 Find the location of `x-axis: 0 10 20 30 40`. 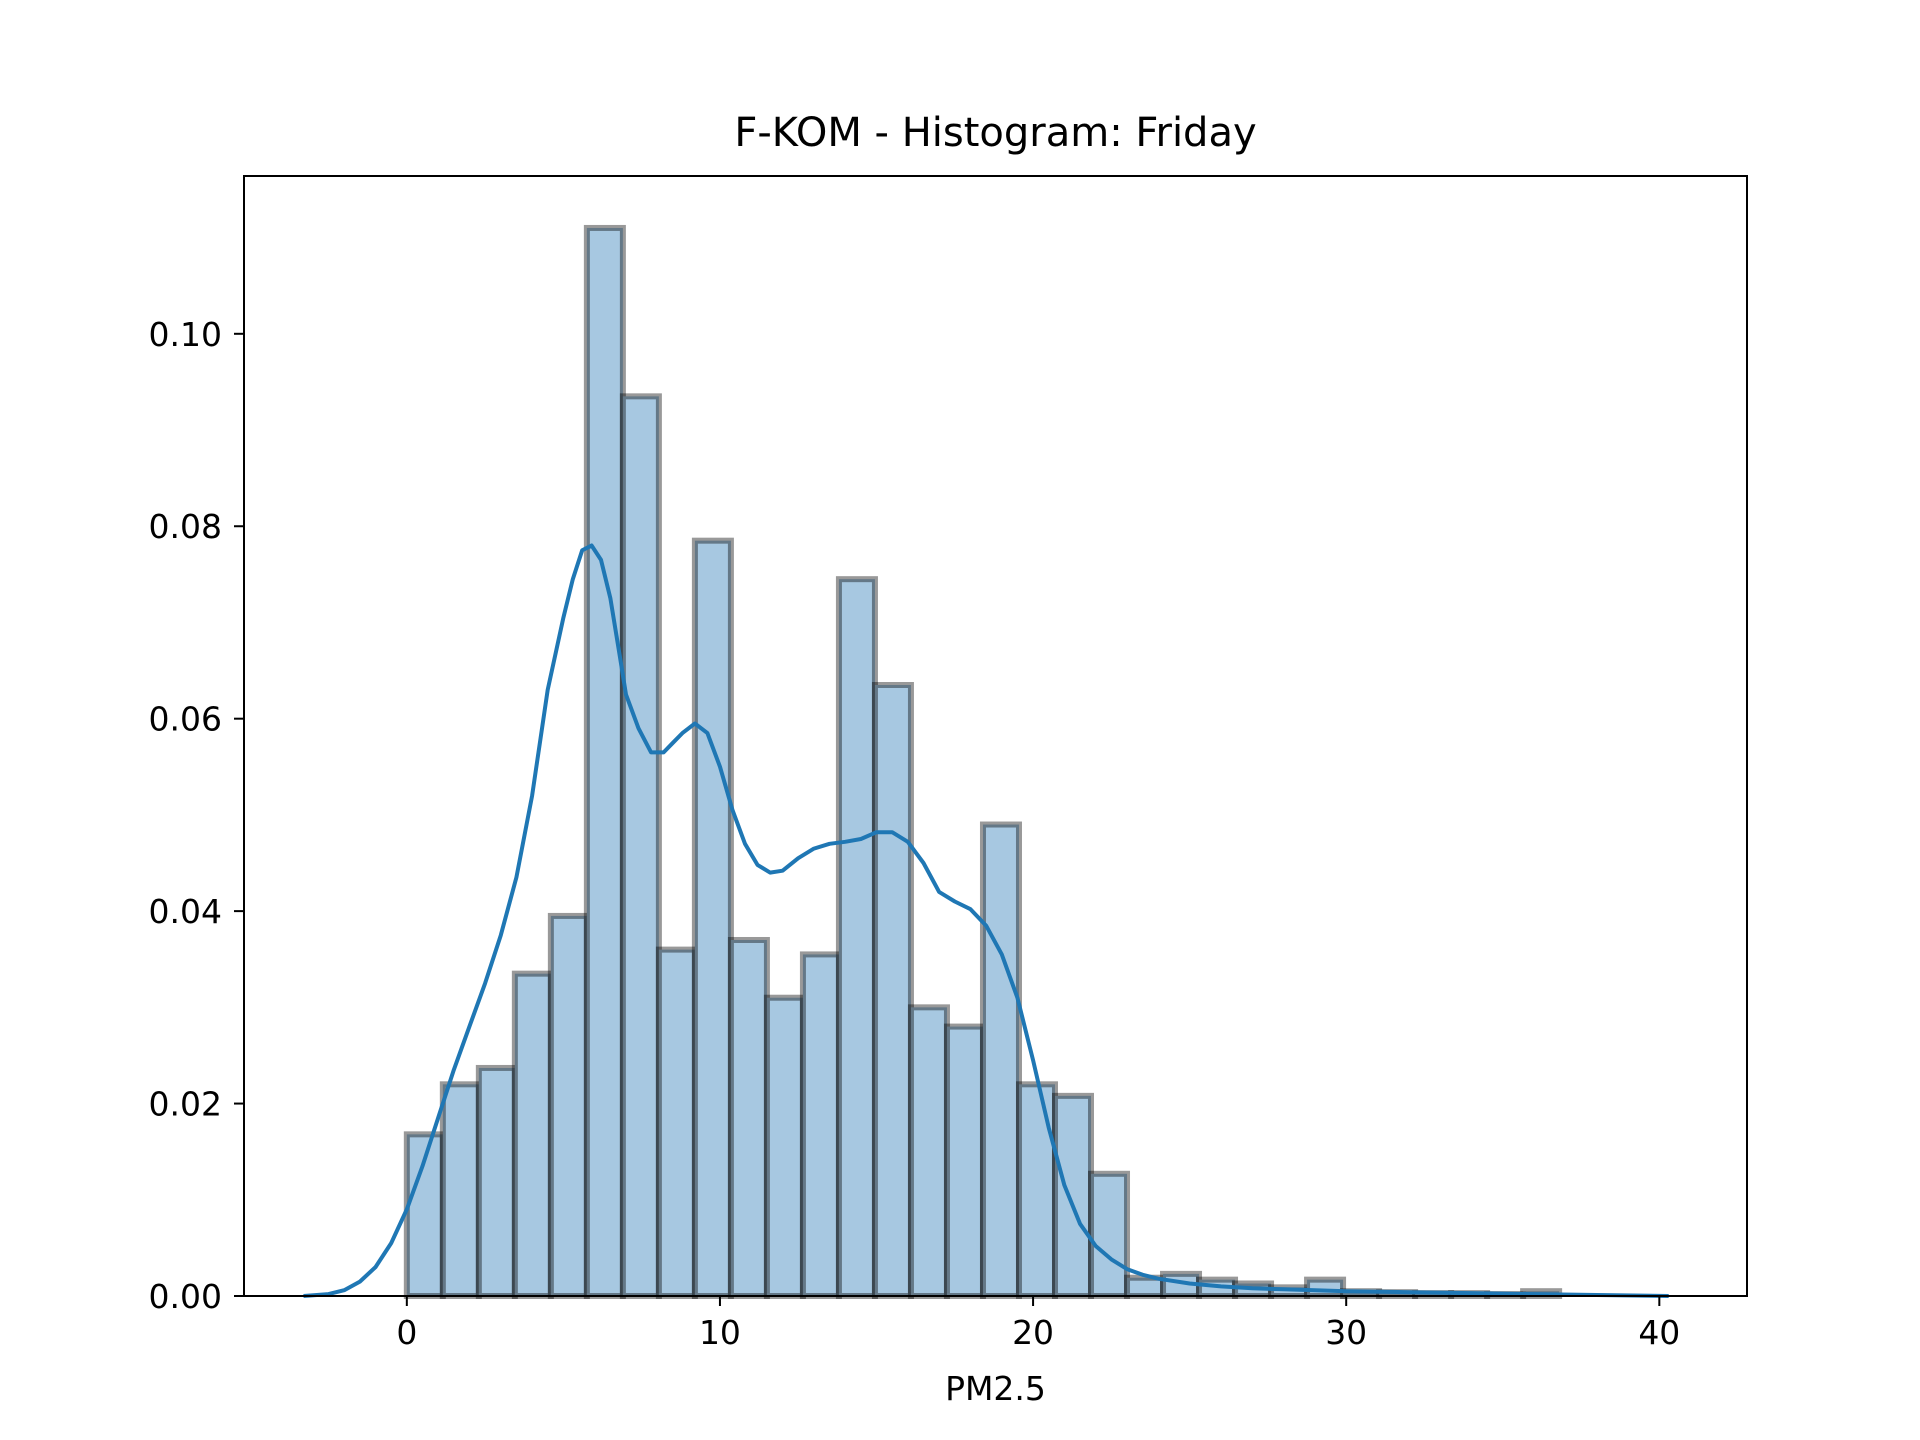

x-axis: 0 10 20 30 40 is located at coordinates (1038, 1324).